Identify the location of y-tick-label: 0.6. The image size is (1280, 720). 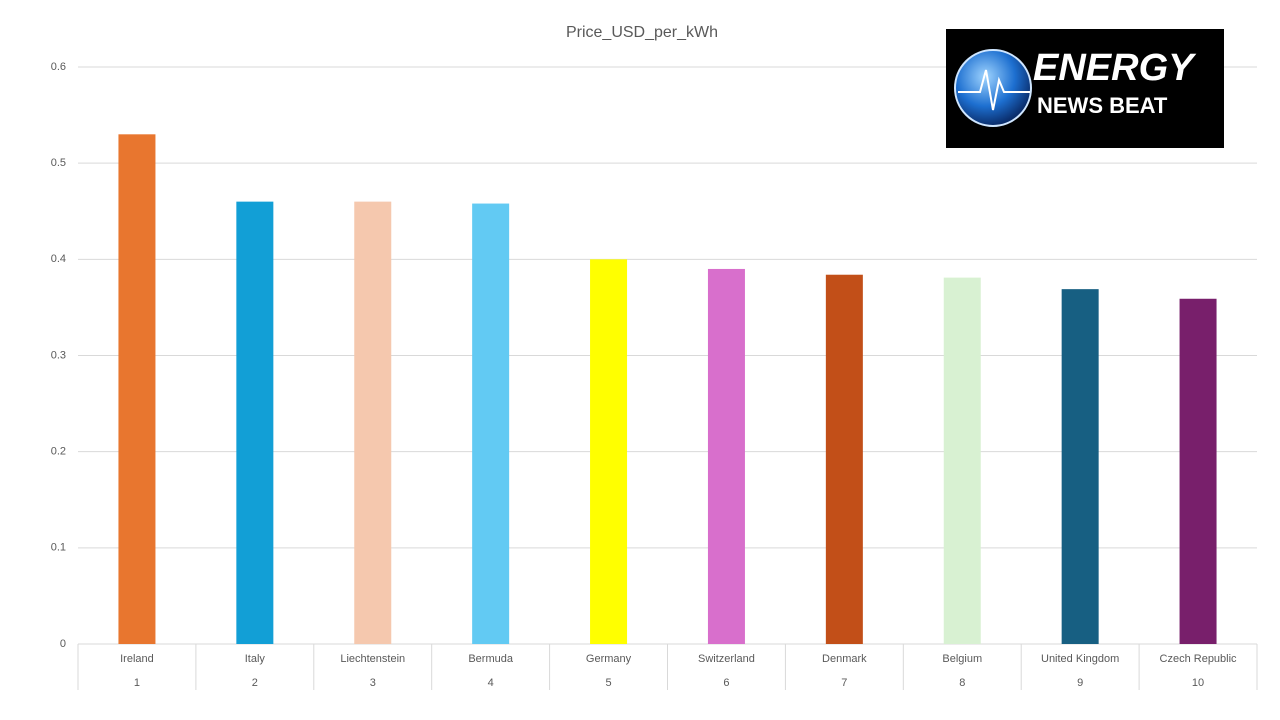
(58, 67).